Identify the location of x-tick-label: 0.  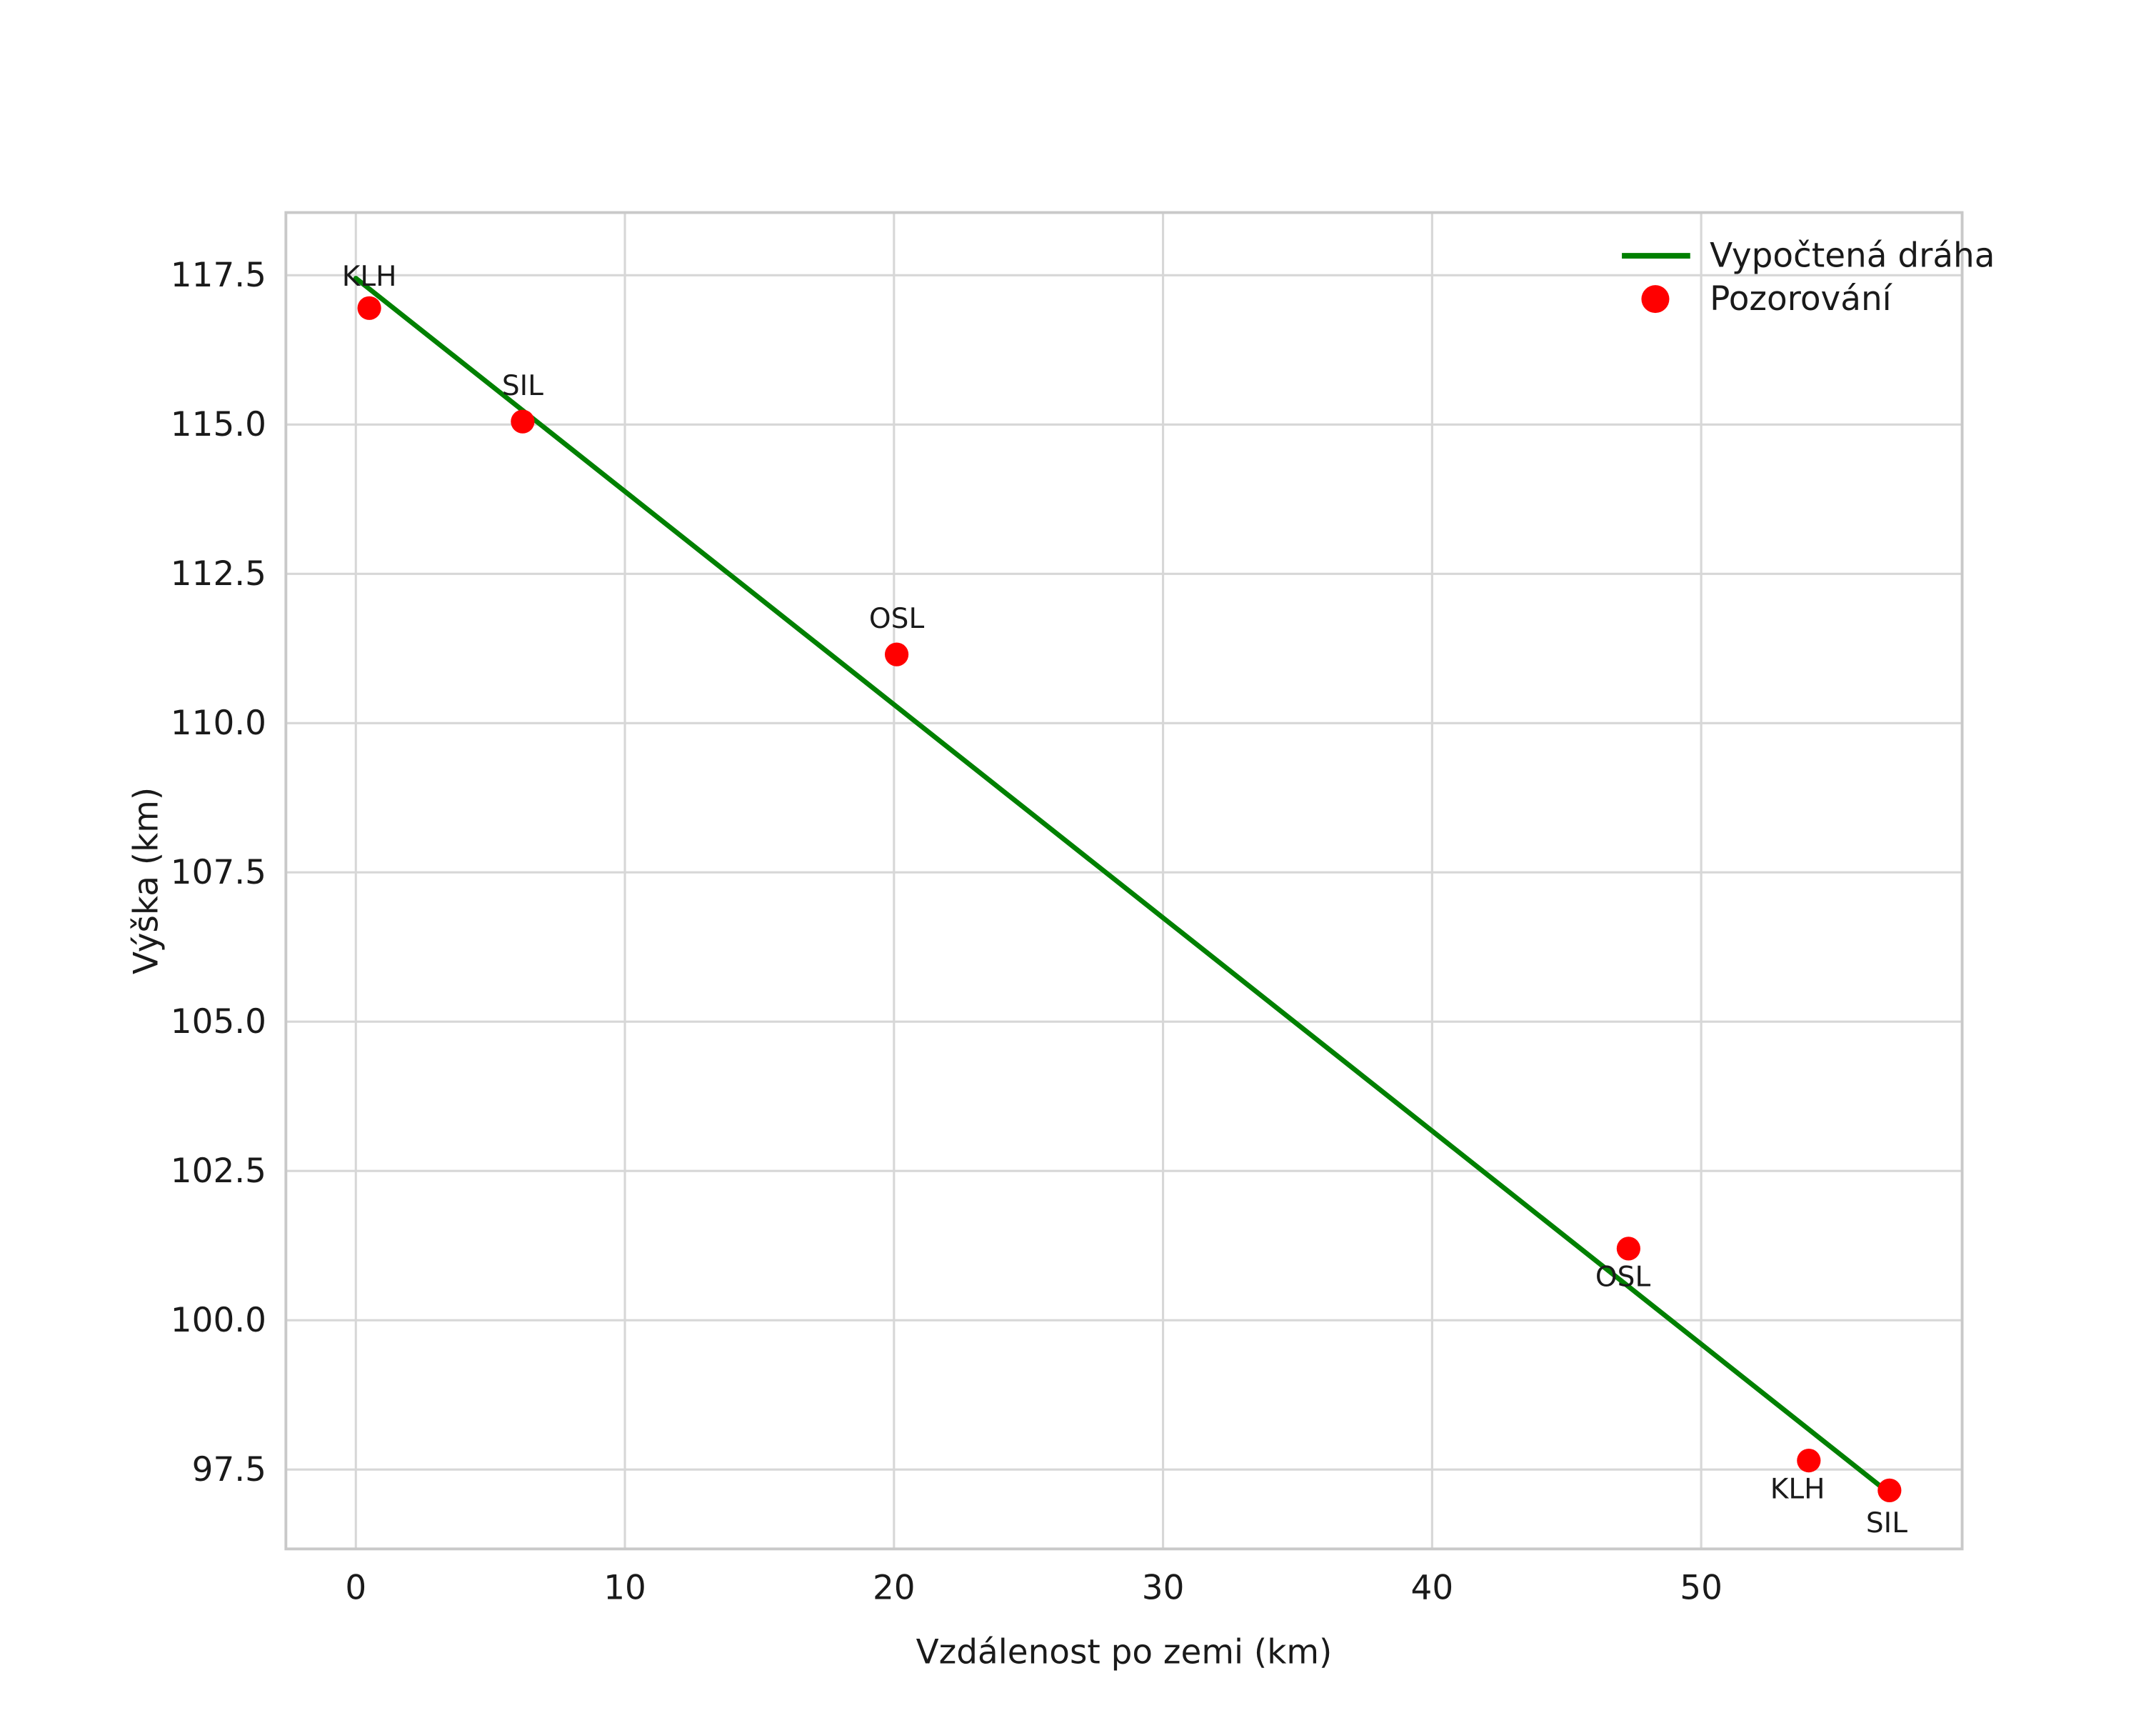
(356, 1588).